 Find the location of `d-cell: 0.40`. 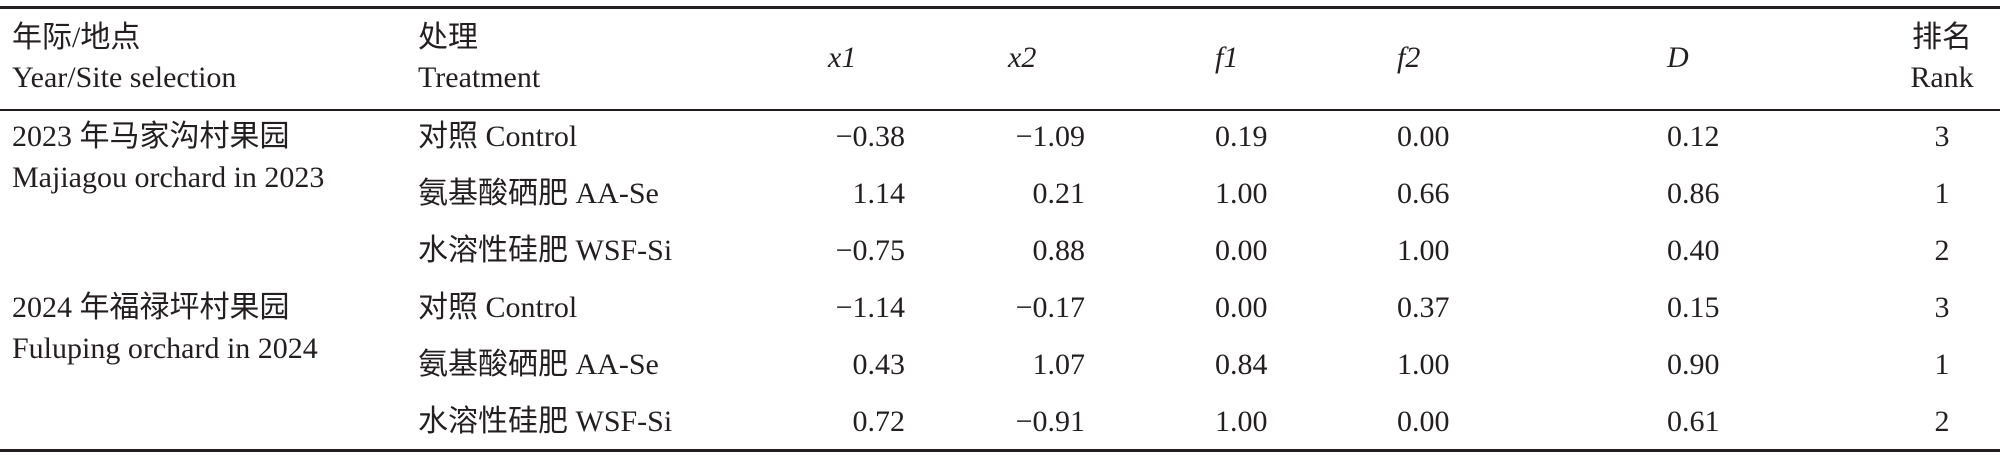

d-cell: 0.40 is located at coordinates (1693, 250).